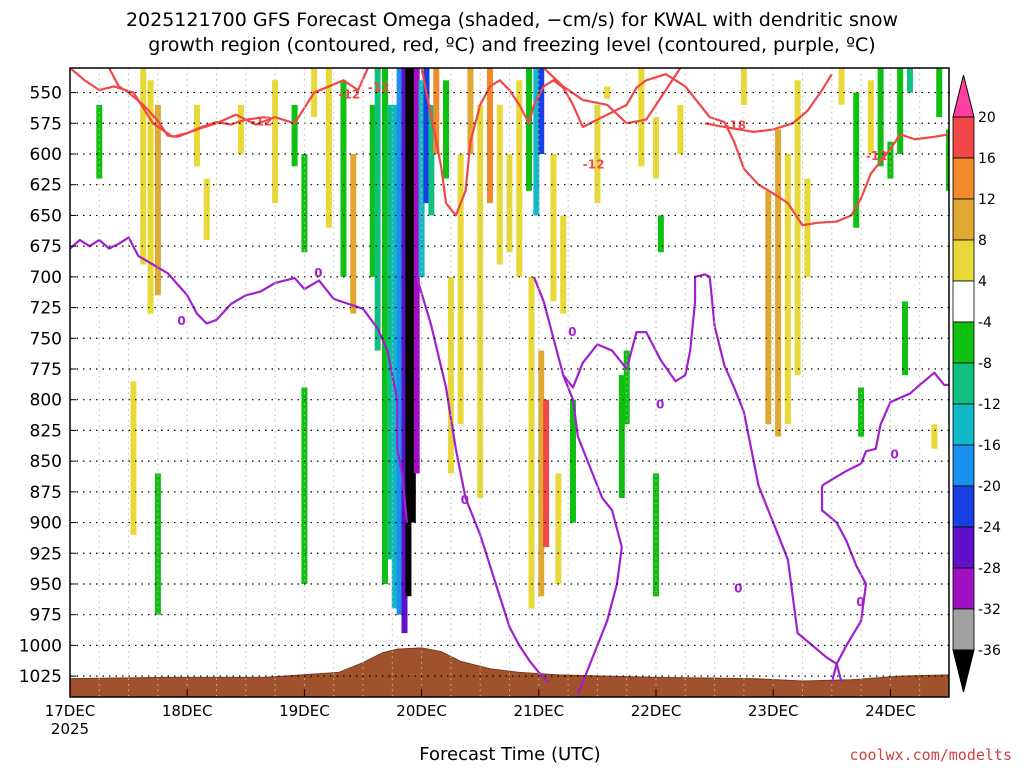 This screenshot has height=768, width=1024. I want to click on y-tick-label: 900, so click(46, 524).